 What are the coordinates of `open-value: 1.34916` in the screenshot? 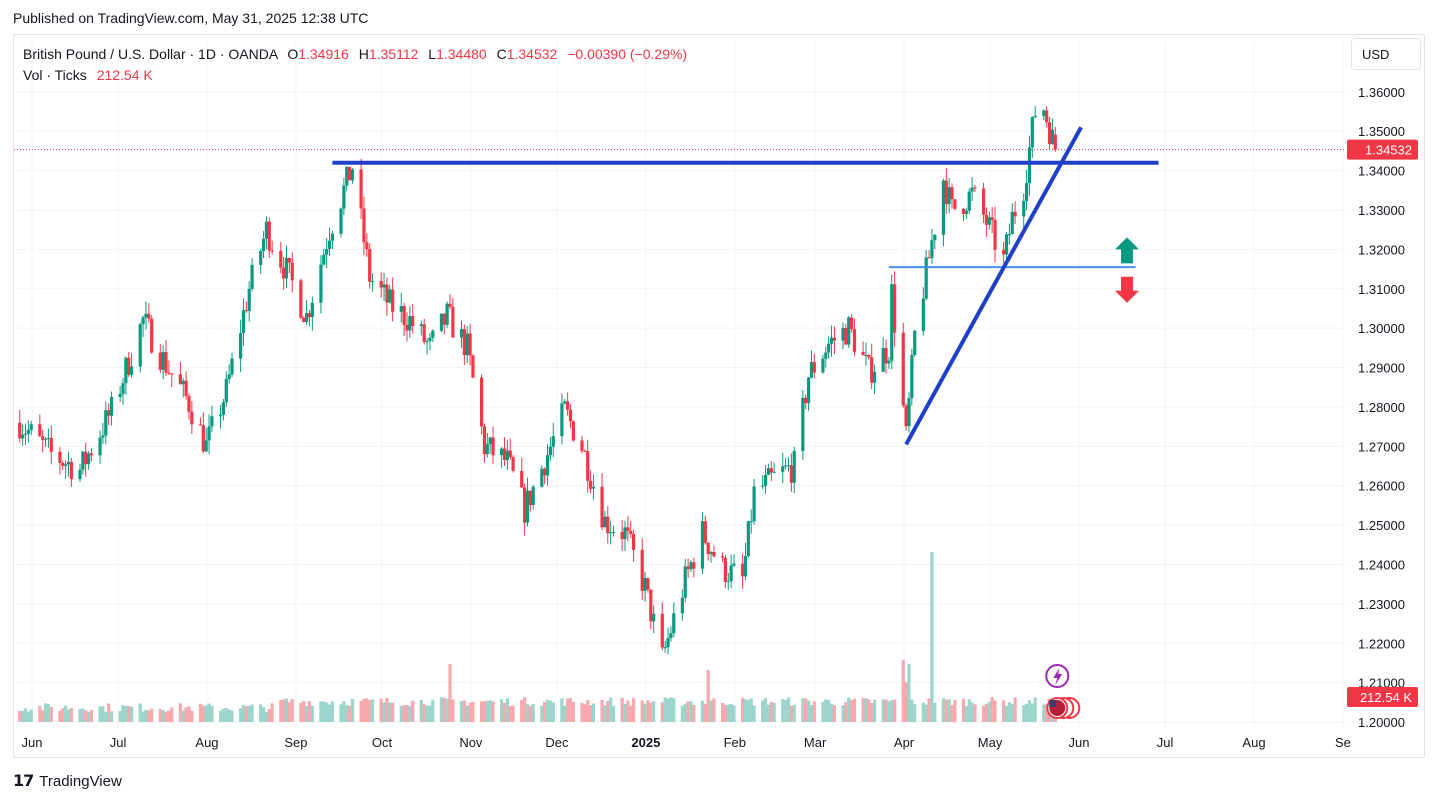 It's located at (323, 54).